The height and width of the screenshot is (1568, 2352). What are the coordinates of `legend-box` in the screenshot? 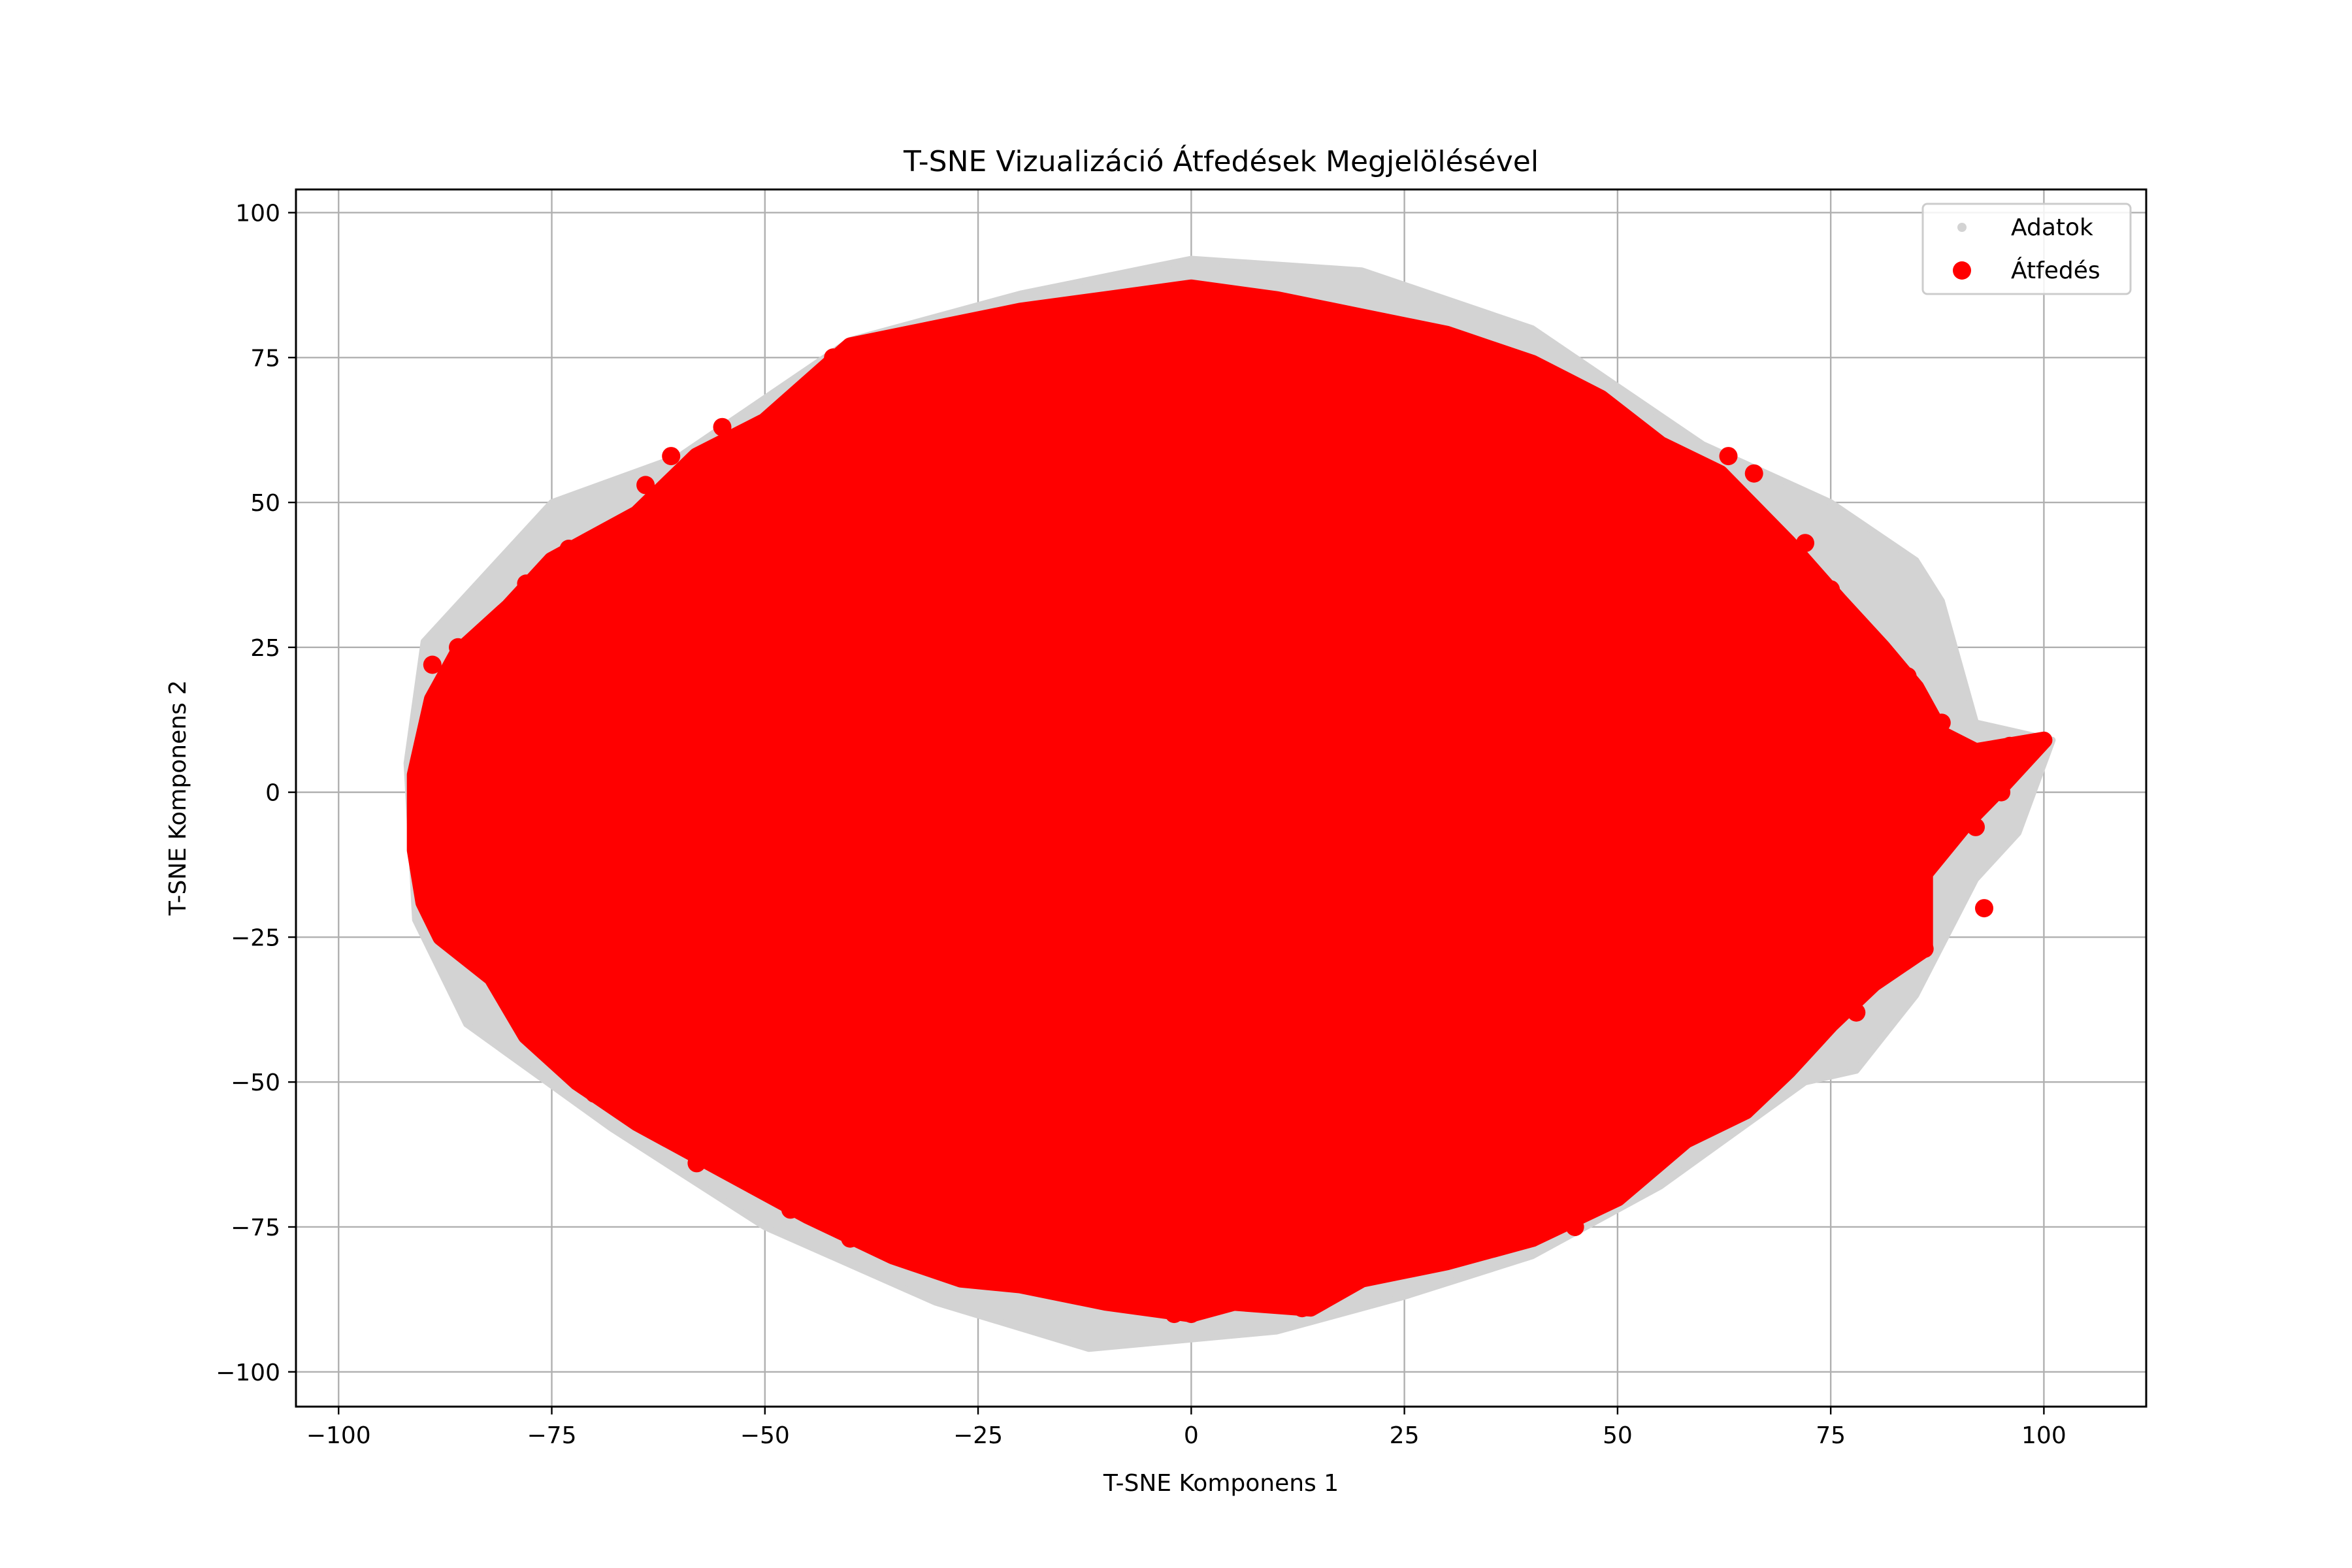 It's located at (2026, 249).